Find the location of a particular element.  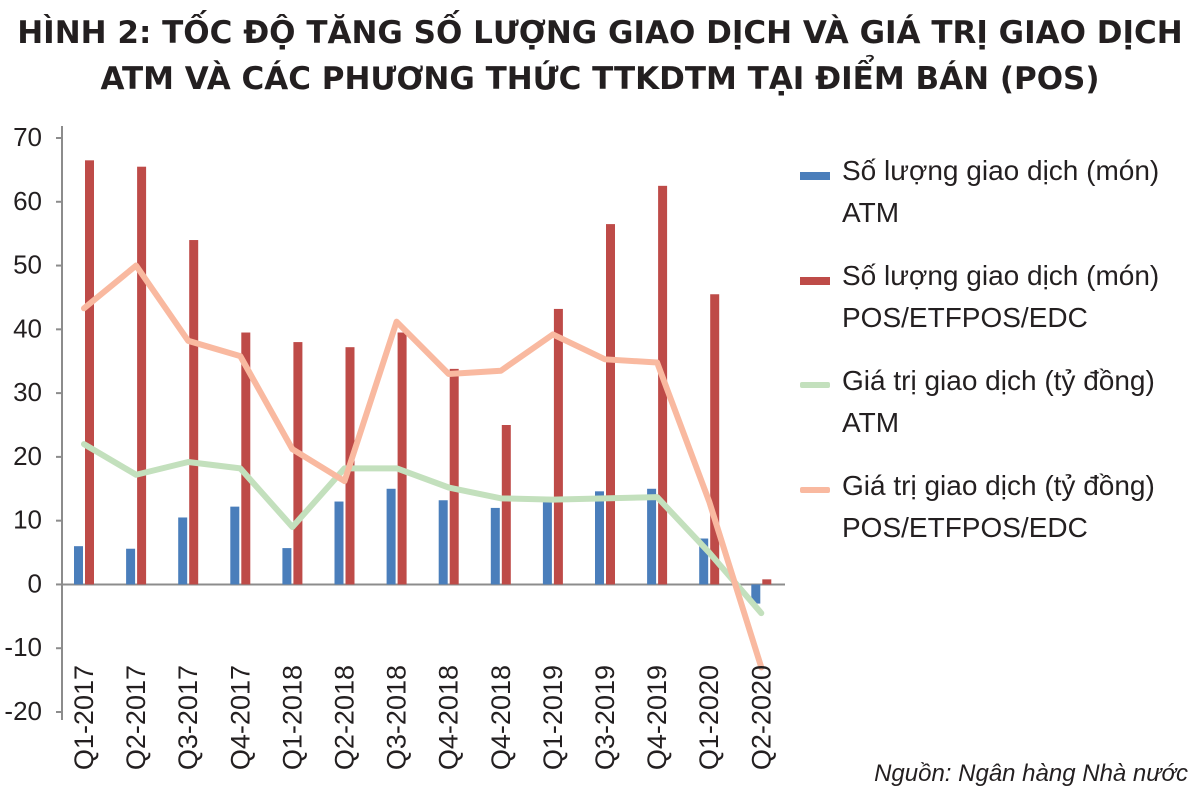

x-tick-label: Q1-2019 is located at coordinates (553, 717).